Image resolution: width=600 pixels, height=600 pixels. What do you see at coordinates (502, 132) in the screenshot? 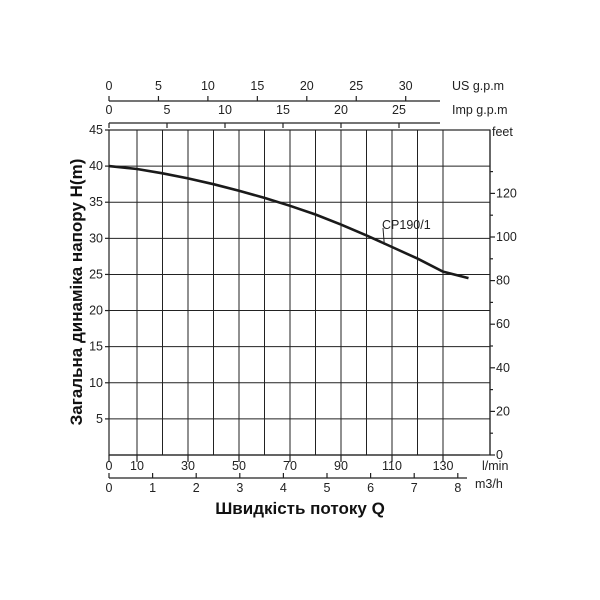
I see `right-axis-unit: feet` at bounding box center [502, 132].